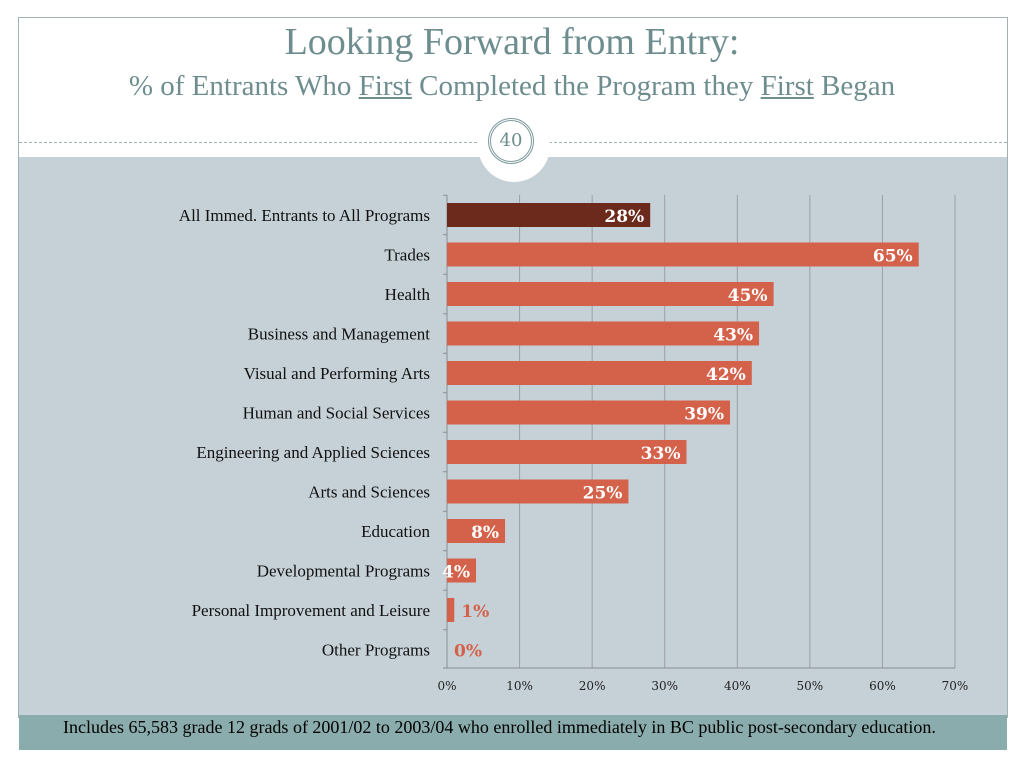 This screenshot has width=1024, height=768. What do you see at coordinates (304, 215) in the screenshot?
I see `category-label: All Immed. Entrants to All Programs` at bounding box center [304, 215].